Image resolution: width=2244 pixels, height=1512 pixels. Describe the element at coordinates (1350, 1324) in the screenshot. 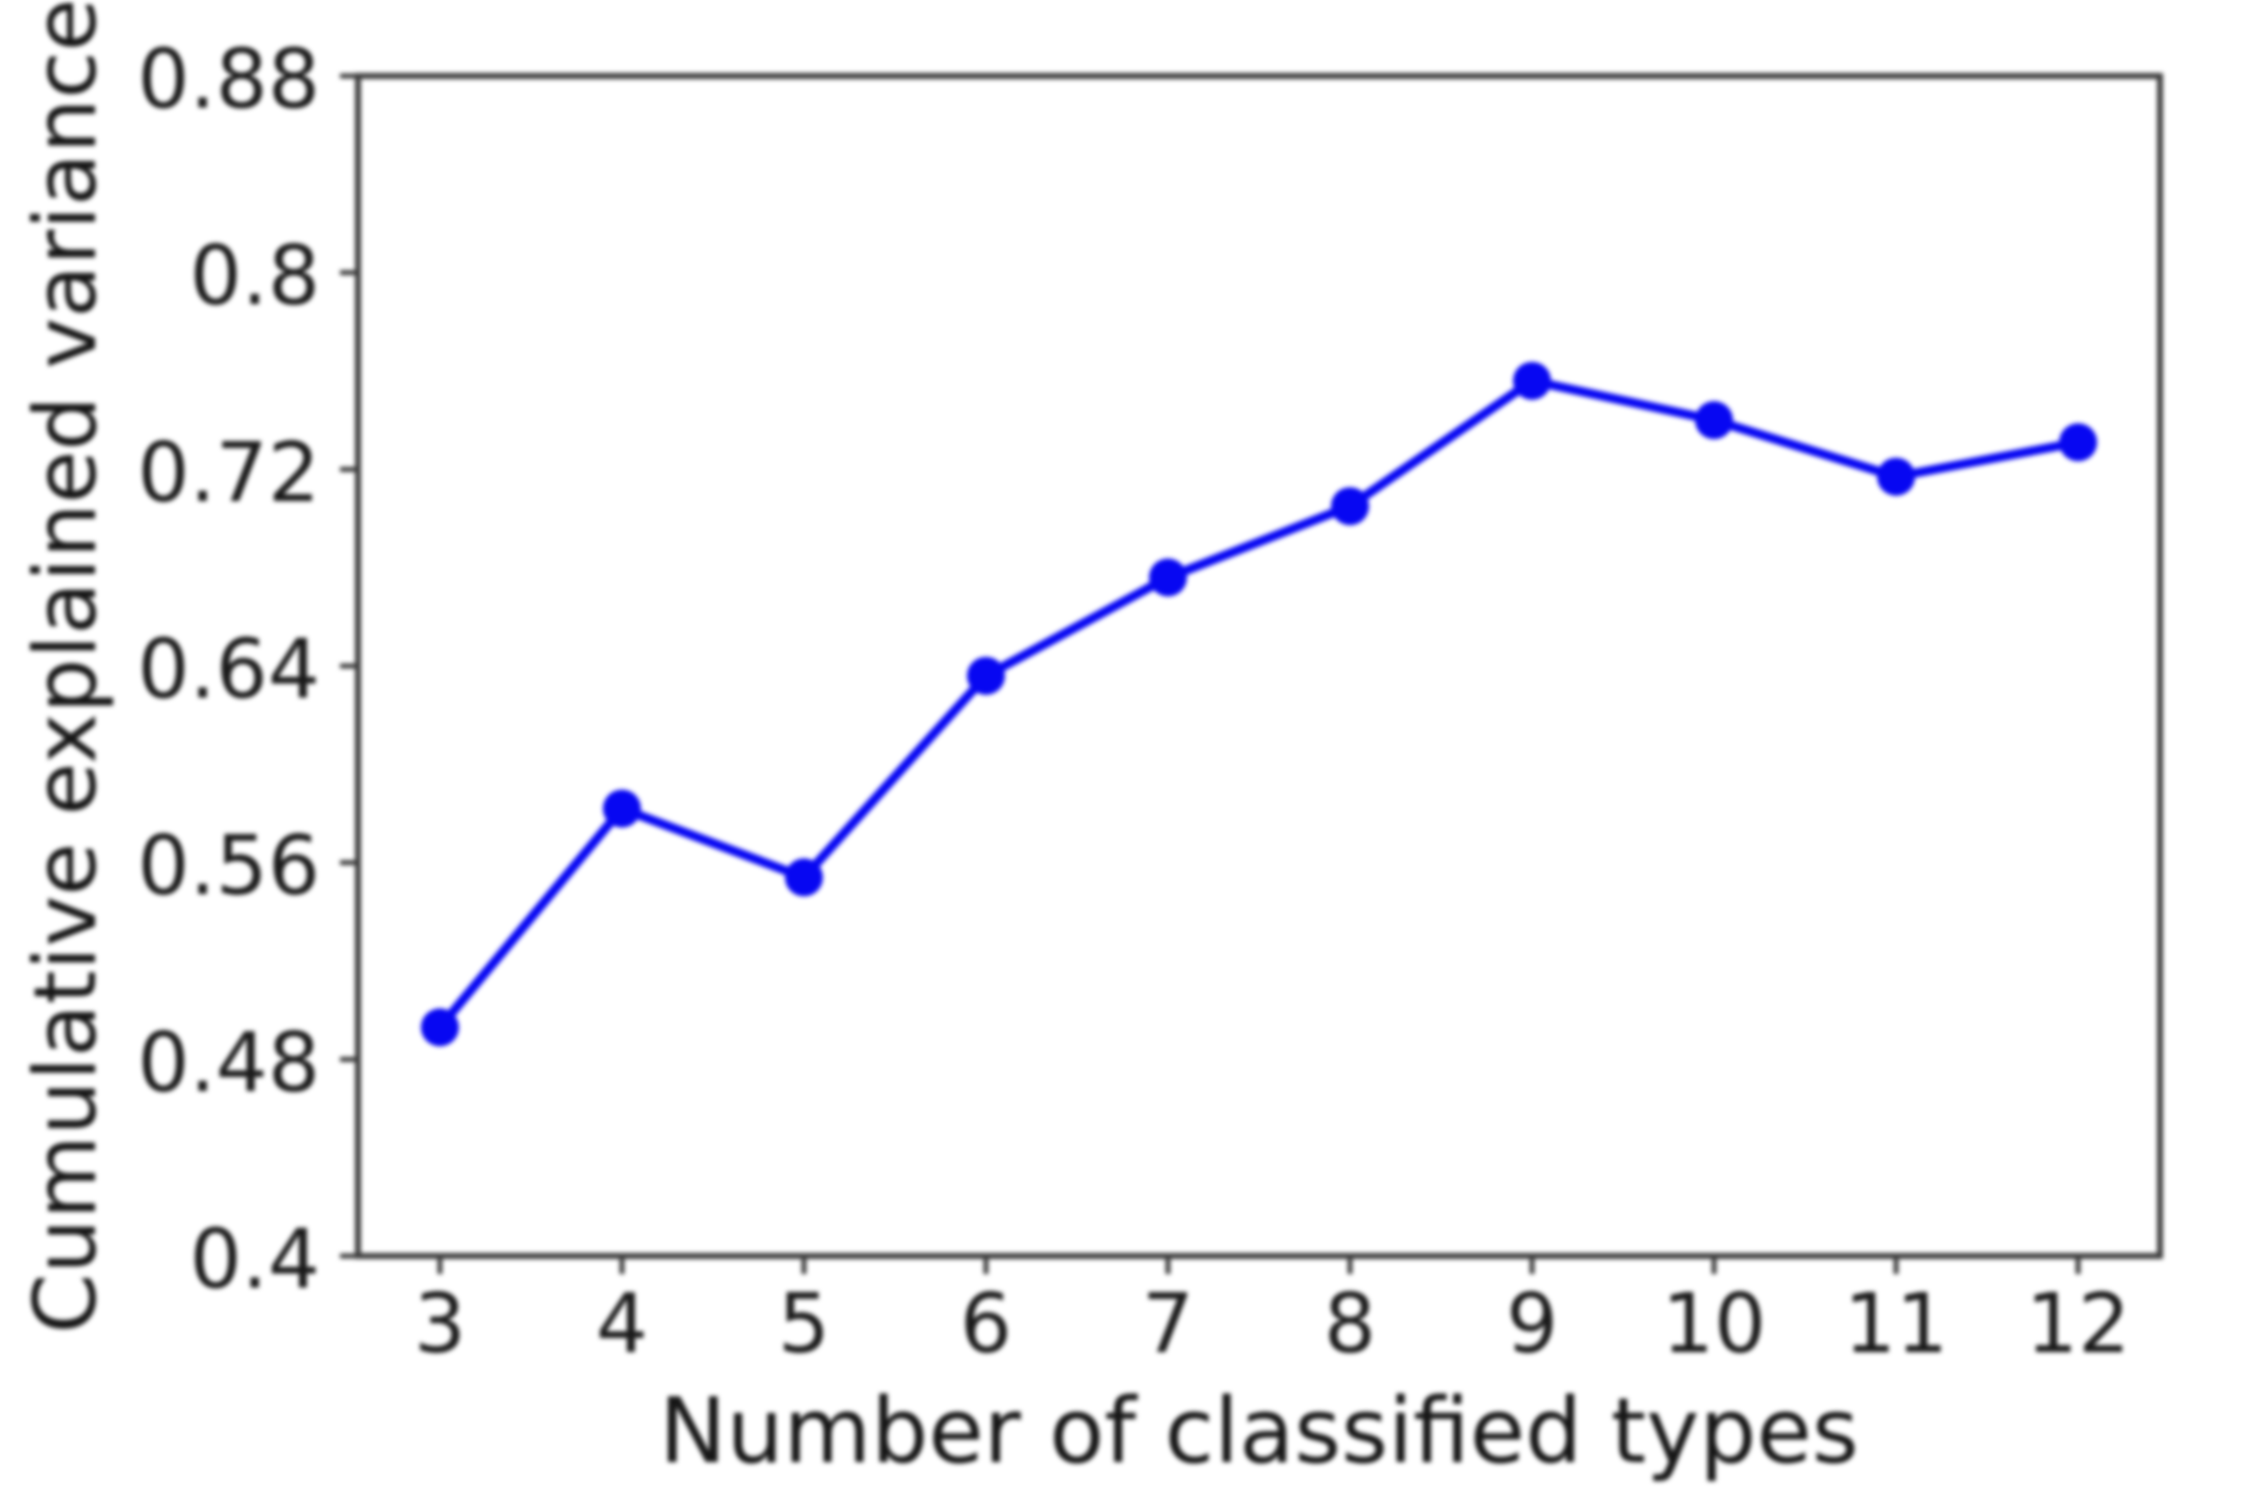

I see `x-tick-label: 8` at that location.